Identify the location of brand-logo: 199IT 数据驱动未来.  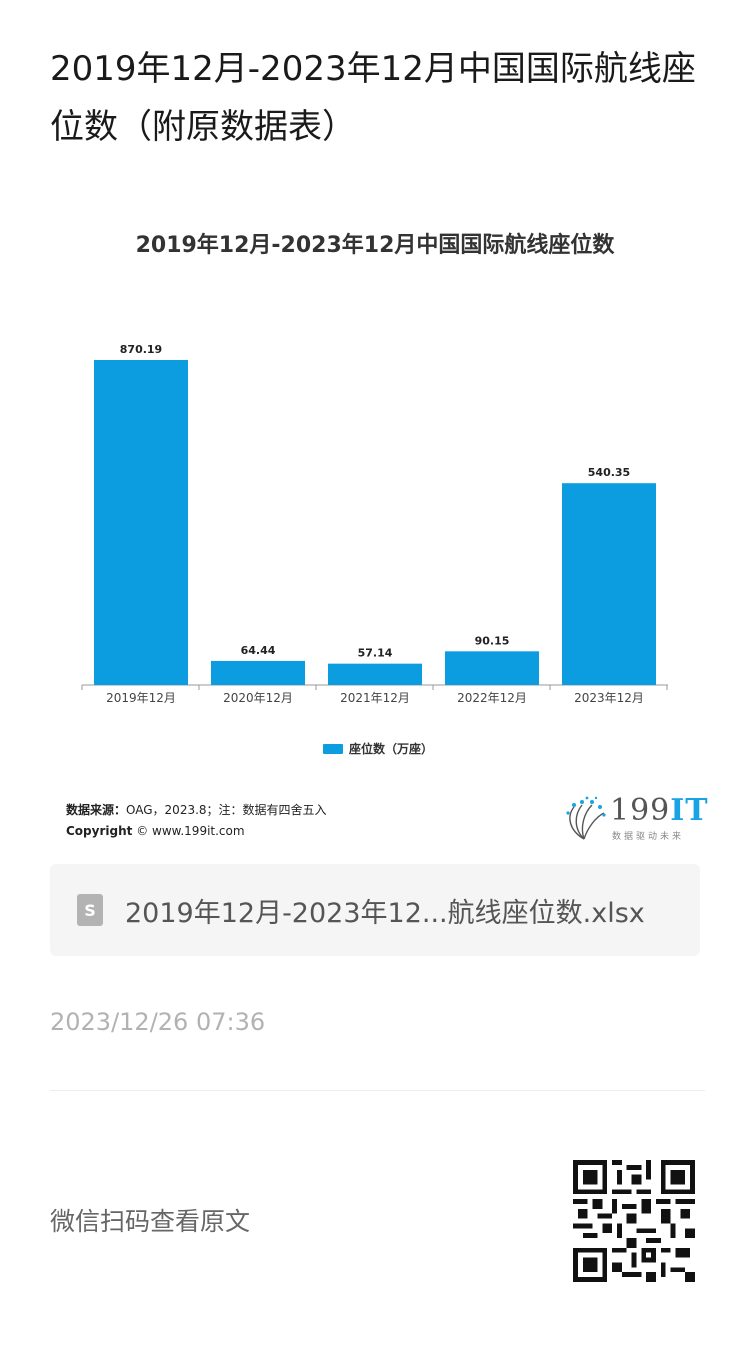
(634, 819).